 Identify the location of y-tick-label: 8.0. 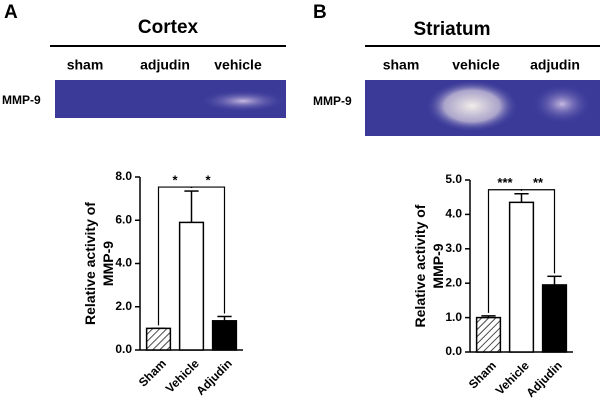
(123, 176).